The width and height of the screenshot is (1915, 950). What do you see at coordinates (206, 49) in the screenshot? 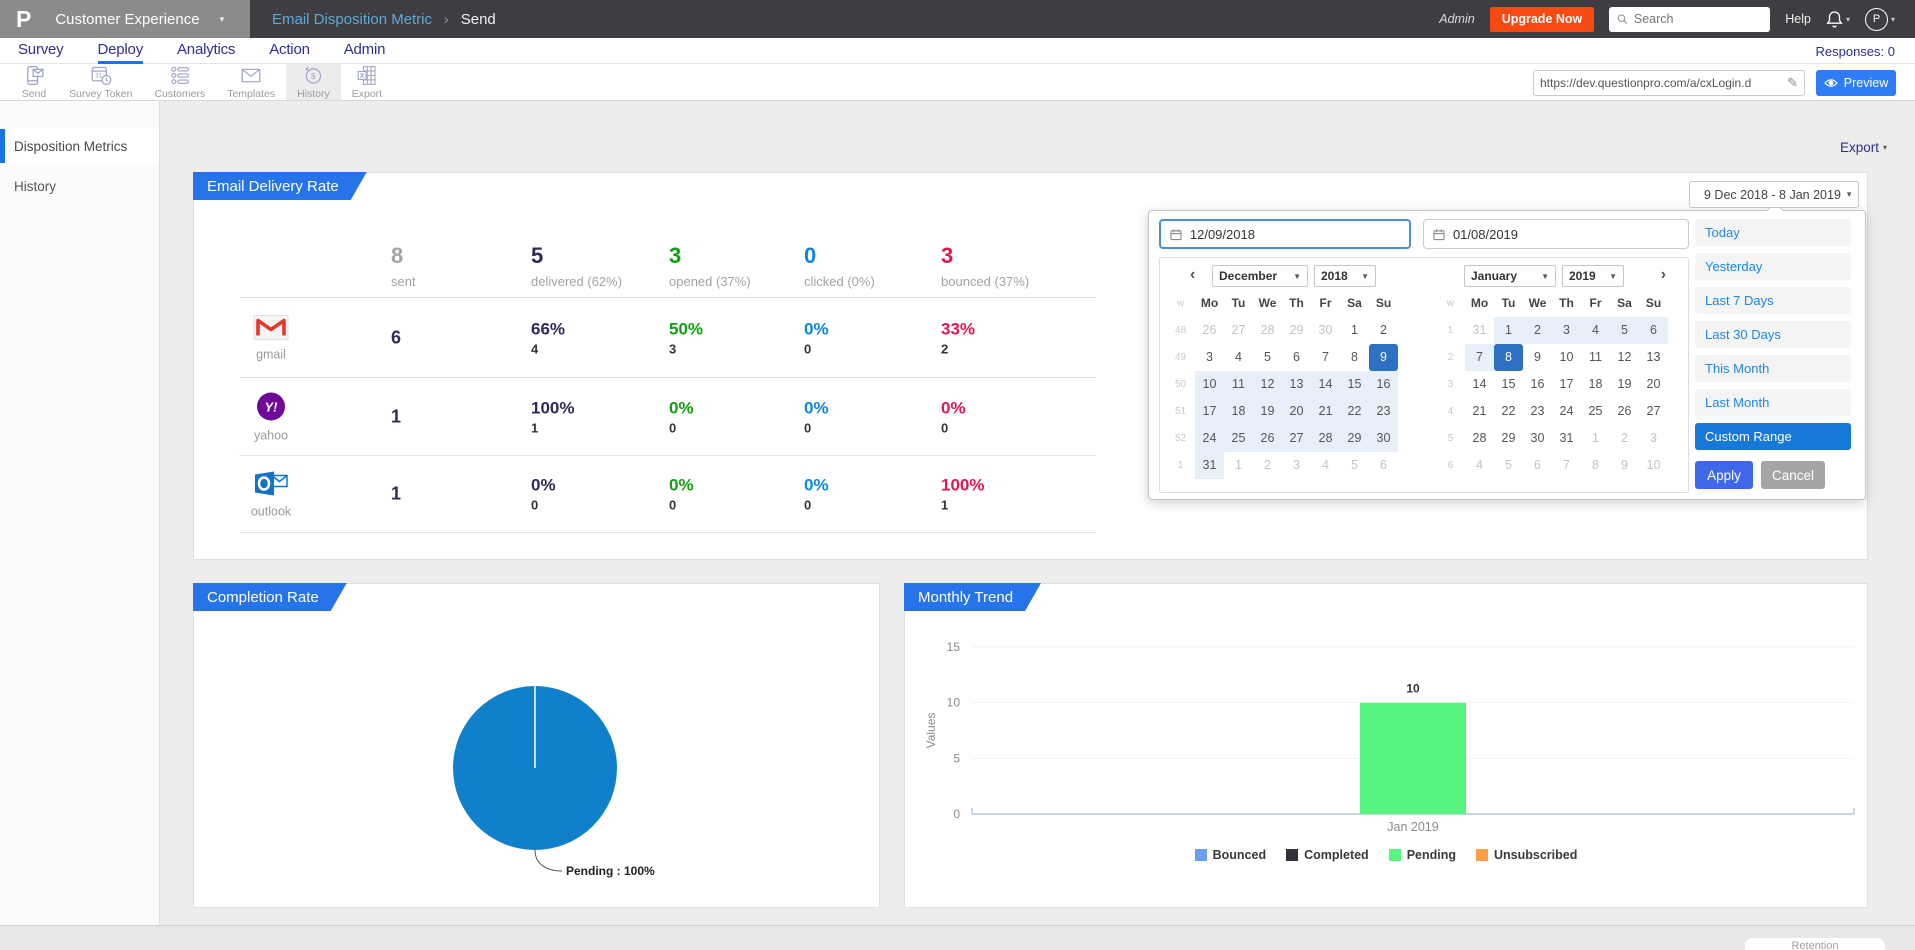
I see `nav-tab-analytics: Analytics` at bounding box center [206, 49].